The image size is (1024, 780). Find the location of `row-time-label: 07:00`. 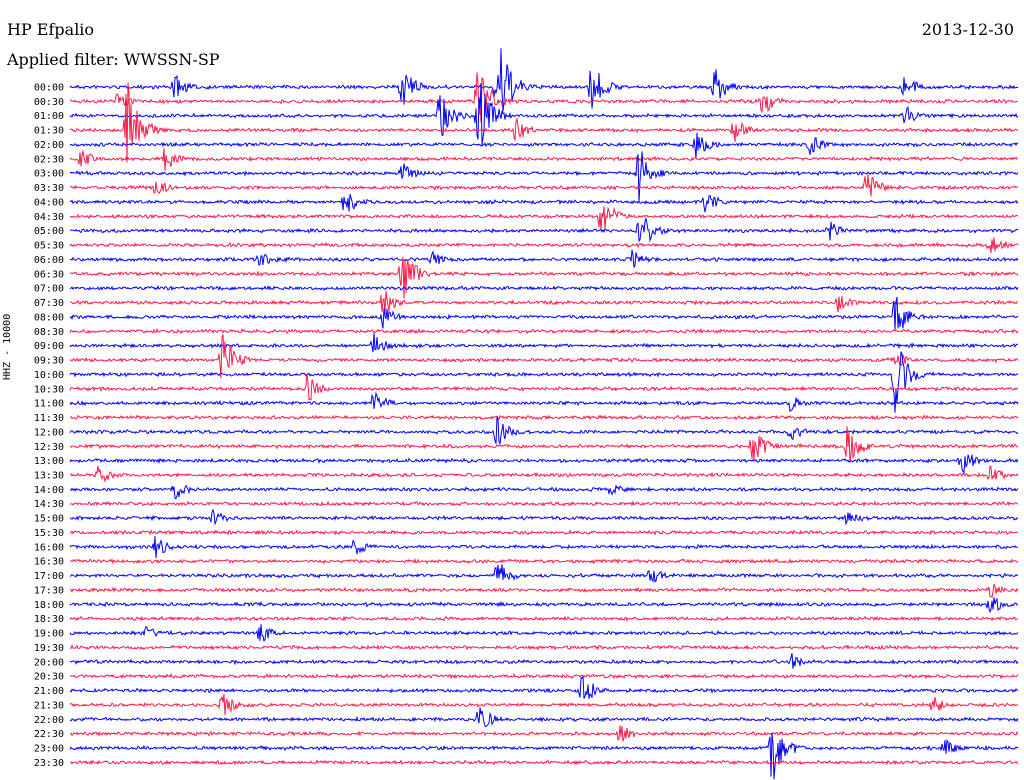

row-time-label: 07:00 is located at coordinates (49, 289).